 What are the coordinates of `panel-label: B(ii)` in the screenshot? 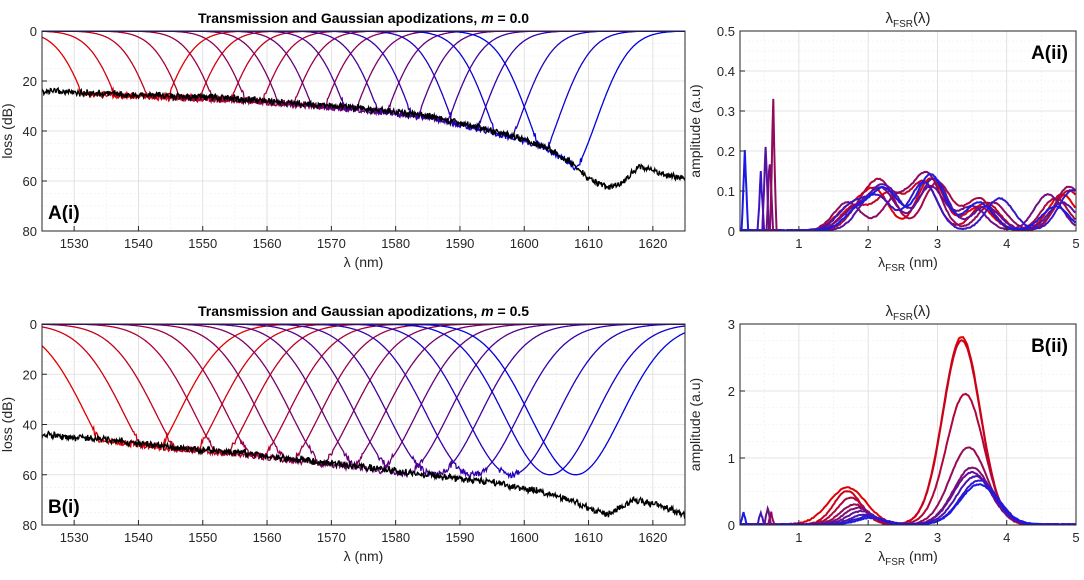 It's located at (1049, 346).